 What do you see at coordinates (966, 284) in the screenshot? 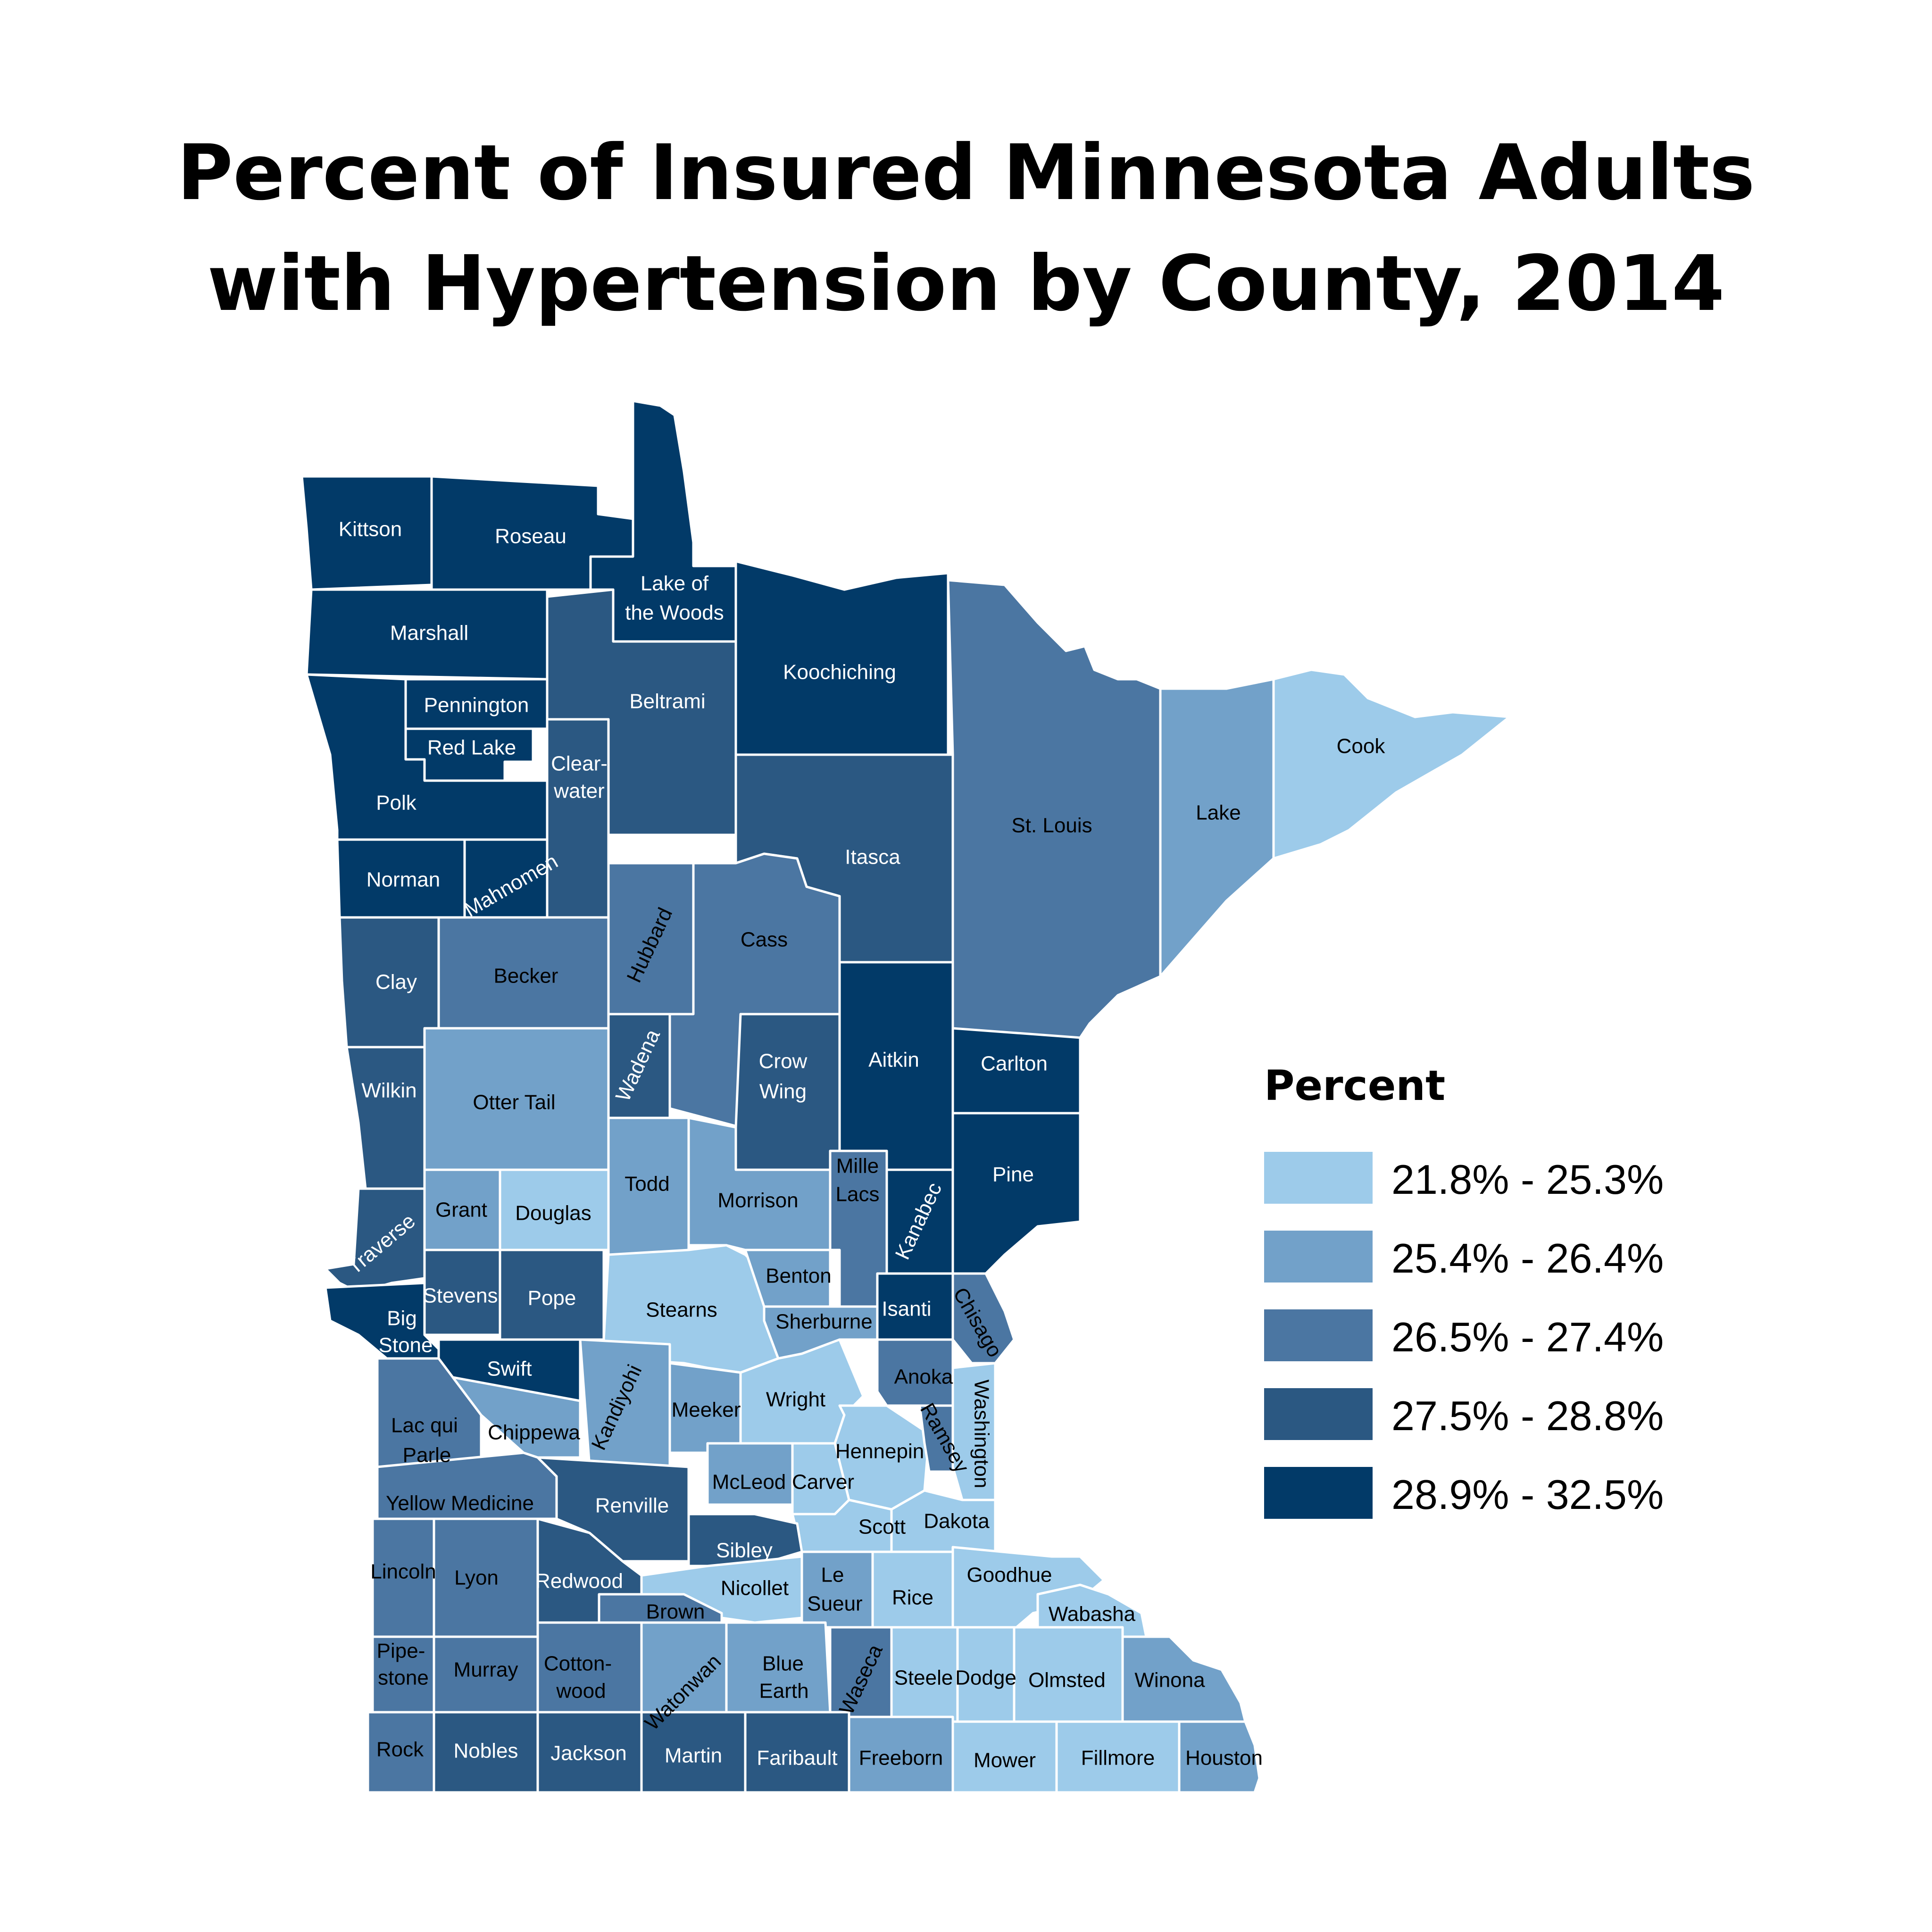
I see `map-title-line-2: with Hypertension by County, 2014` at bounding box center [966, 284].